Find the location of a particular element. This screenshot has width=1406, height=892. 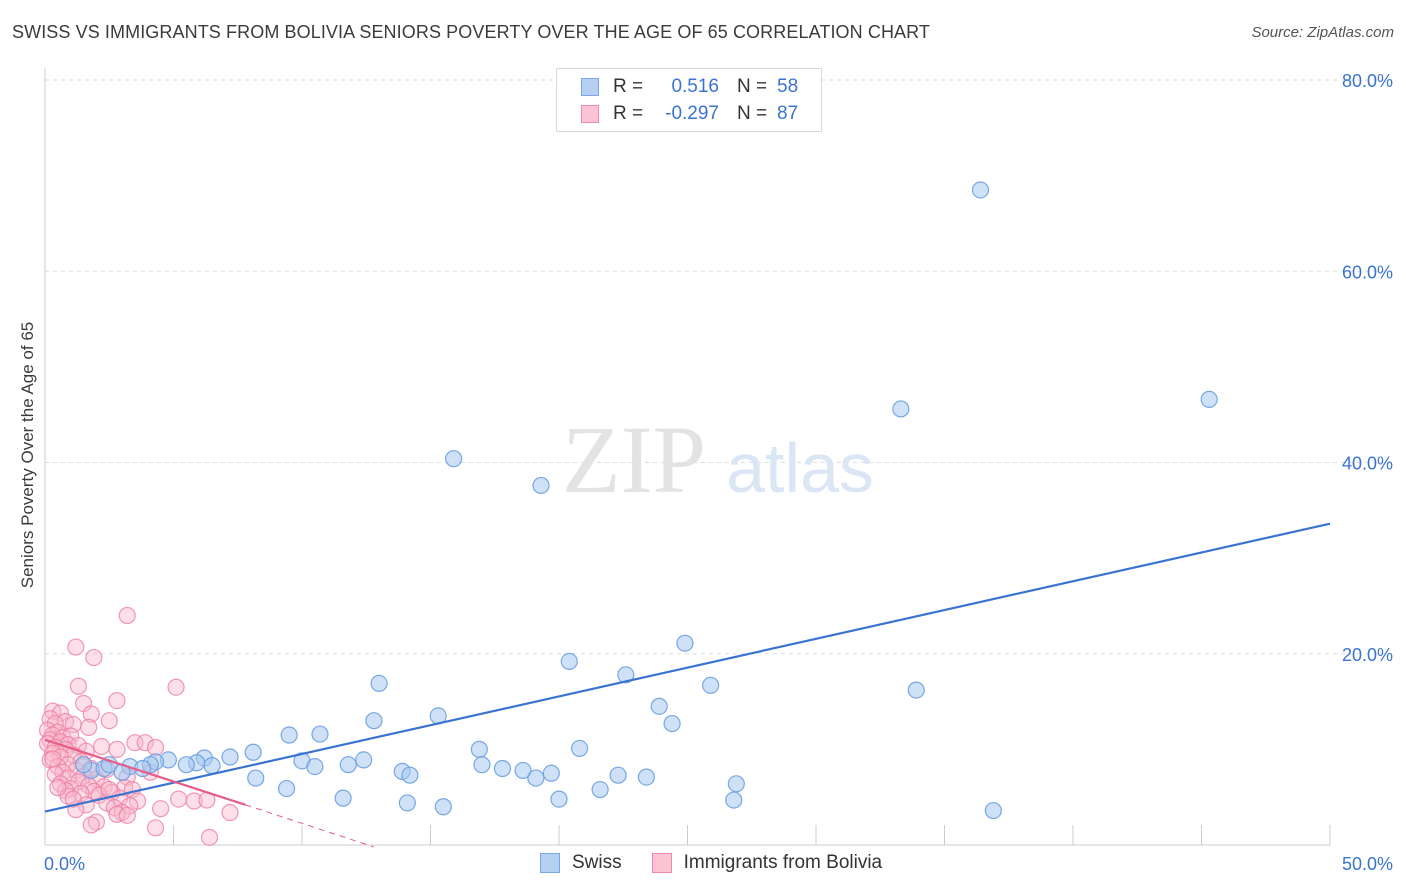

x-tick-label: 0.0% is located at coordinates (64, 864).